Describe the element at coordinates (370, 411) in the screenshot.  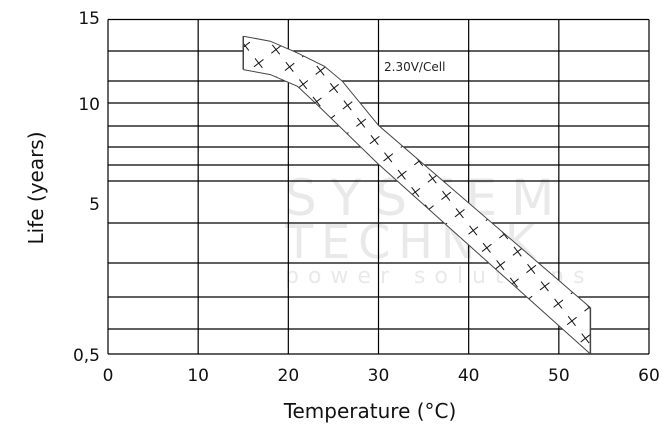
I see `x-axis-label: Temperature (°C)` at that location.